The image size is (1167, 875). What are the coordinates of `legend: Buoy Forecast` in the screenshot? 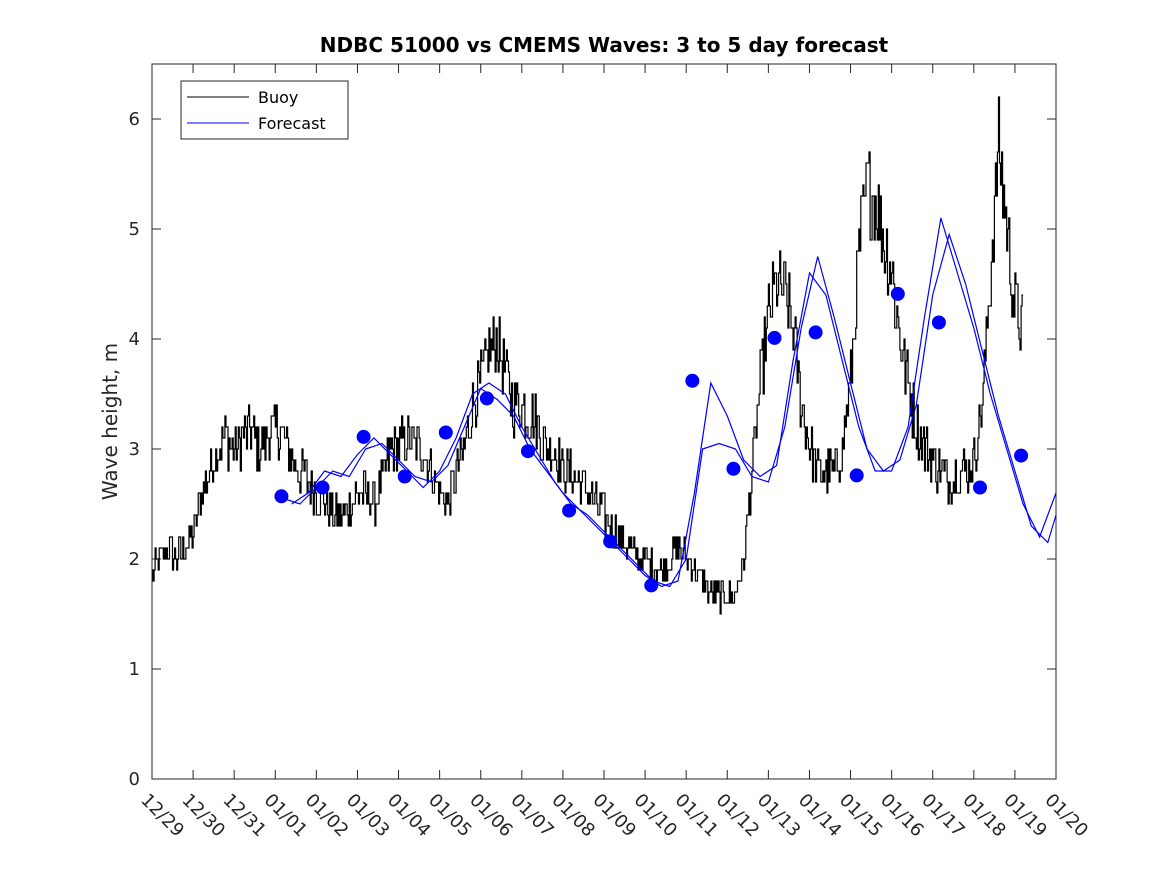 It's located at (264, 110).